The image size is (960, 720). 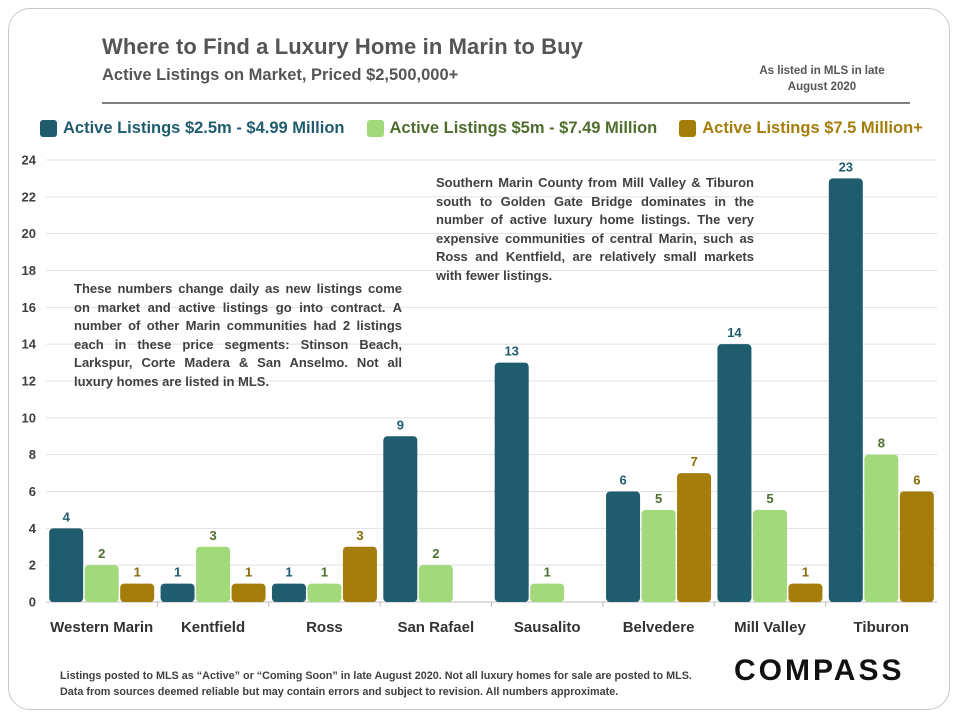 What do you see at coordinates (101, 583) in the screenshot?
I see `bar-2-western-marin` at bounding box center [101, 583].